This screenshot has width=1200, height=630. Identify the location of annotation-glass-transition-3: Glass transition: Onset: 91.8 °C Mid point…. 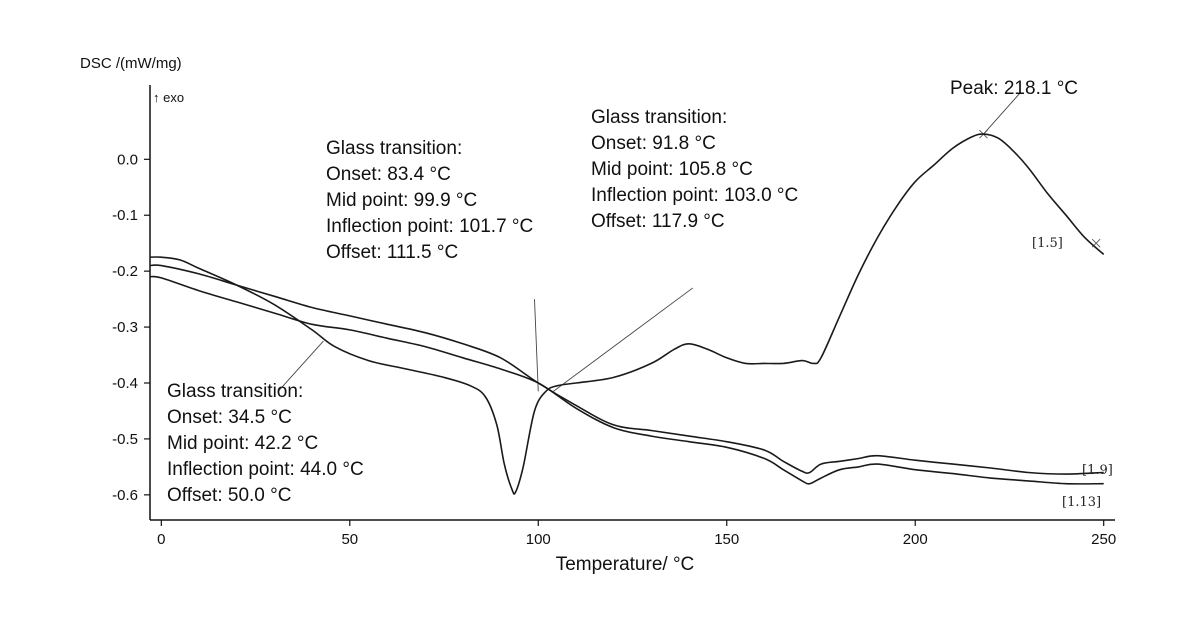
(694, 169).